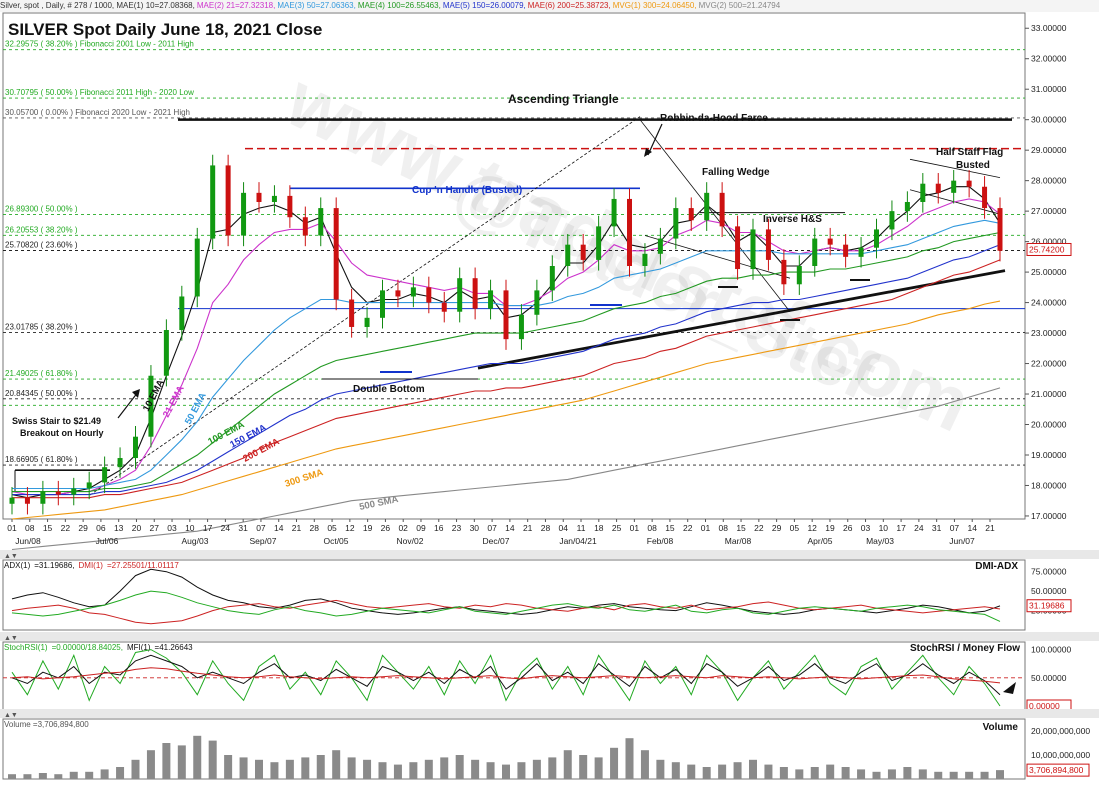 This screenshot has width=1099, height=785. I want to click on annotation-robbin-da-hood: Robbin-da-Hood Farce, so click(714, 118).